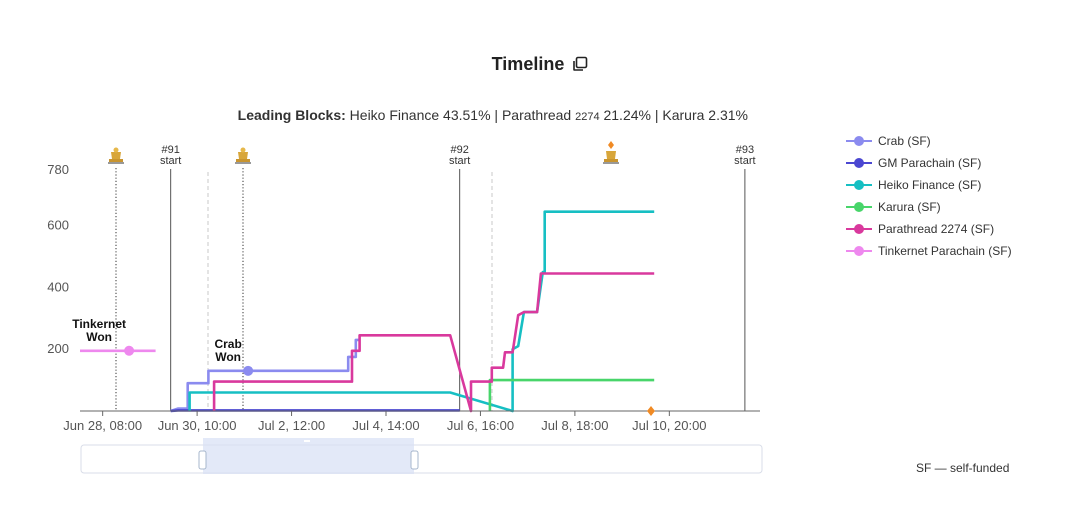 The width and height of the screenshot is (1080, 508). What do you see at coordinates (745, 150) in the screenshot?
I see `auction-label: #93` at bounding box center [745, 150].